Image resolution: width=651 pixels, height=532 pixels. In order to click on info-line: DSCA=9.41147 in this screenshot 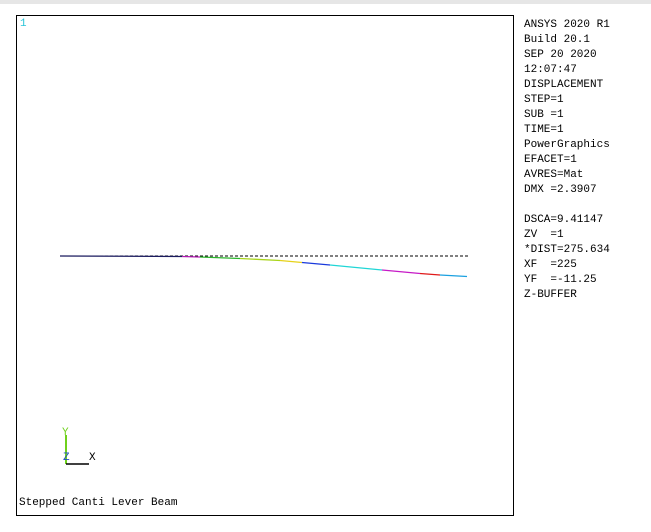, I will do `click(564, 220)`.